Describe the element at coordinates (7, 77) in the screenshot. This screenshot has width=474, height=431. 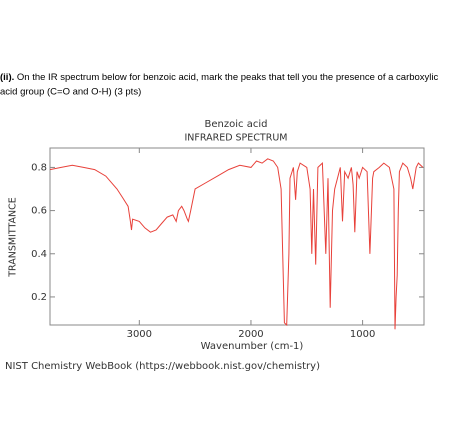
I see `question-label: (ii).` at that location.